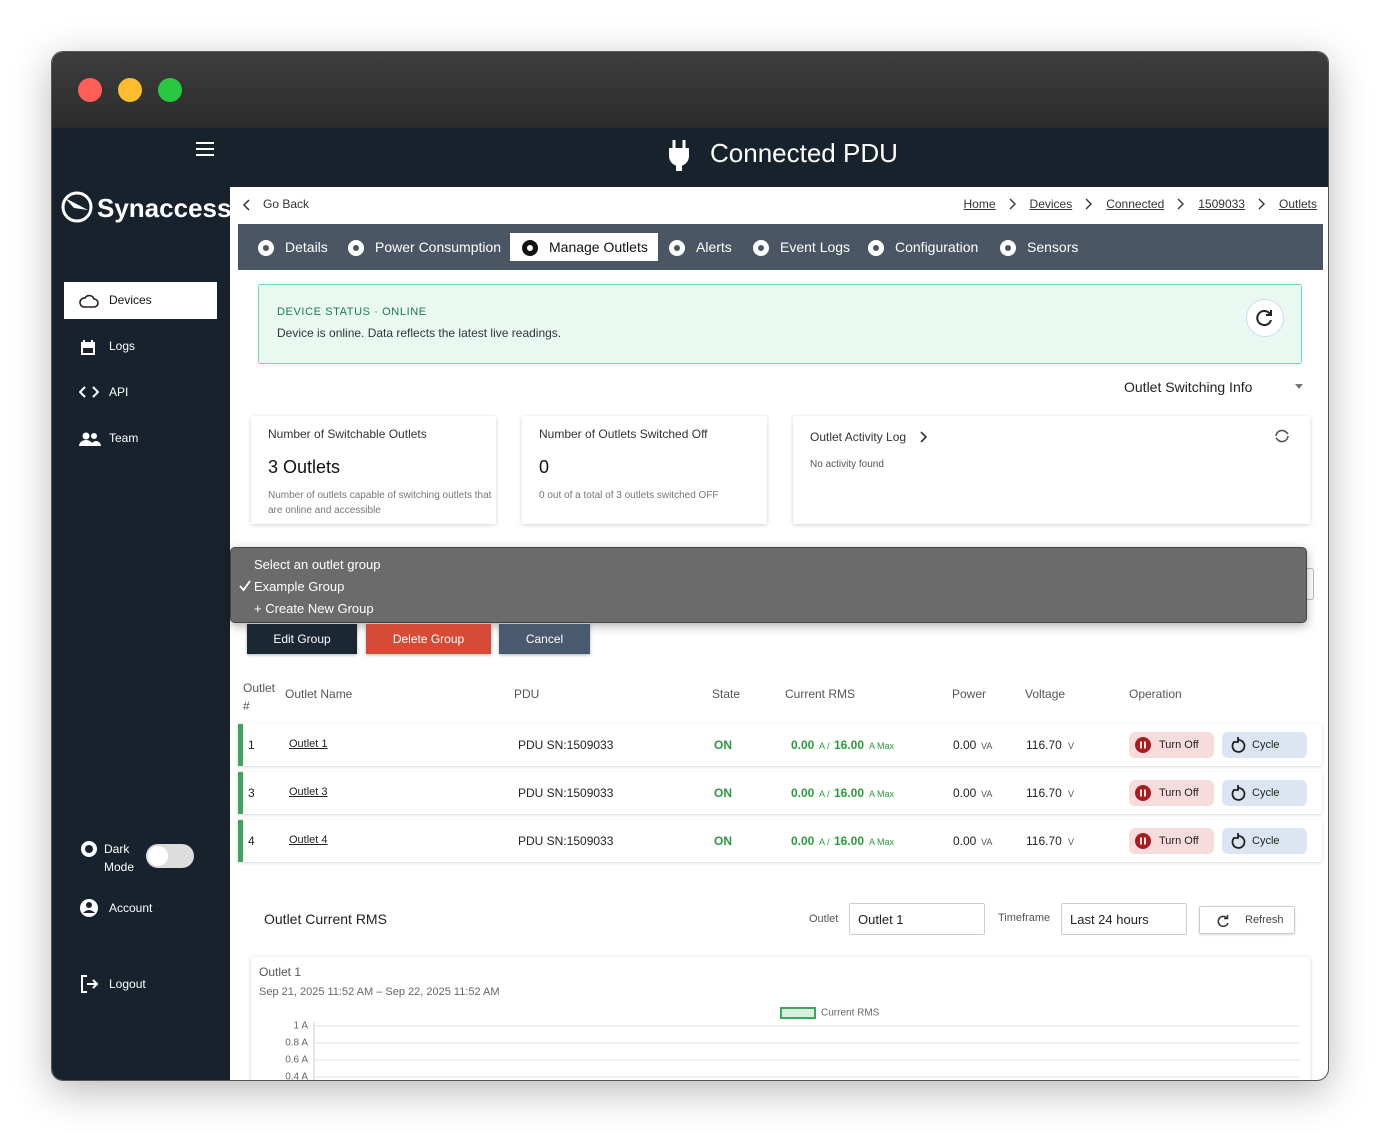 The height and width of the screenshot is (1133, 1380). Describe the element at coordinates (979, 204) in the screenshot. I see `breadcrumb: Home` at that location.